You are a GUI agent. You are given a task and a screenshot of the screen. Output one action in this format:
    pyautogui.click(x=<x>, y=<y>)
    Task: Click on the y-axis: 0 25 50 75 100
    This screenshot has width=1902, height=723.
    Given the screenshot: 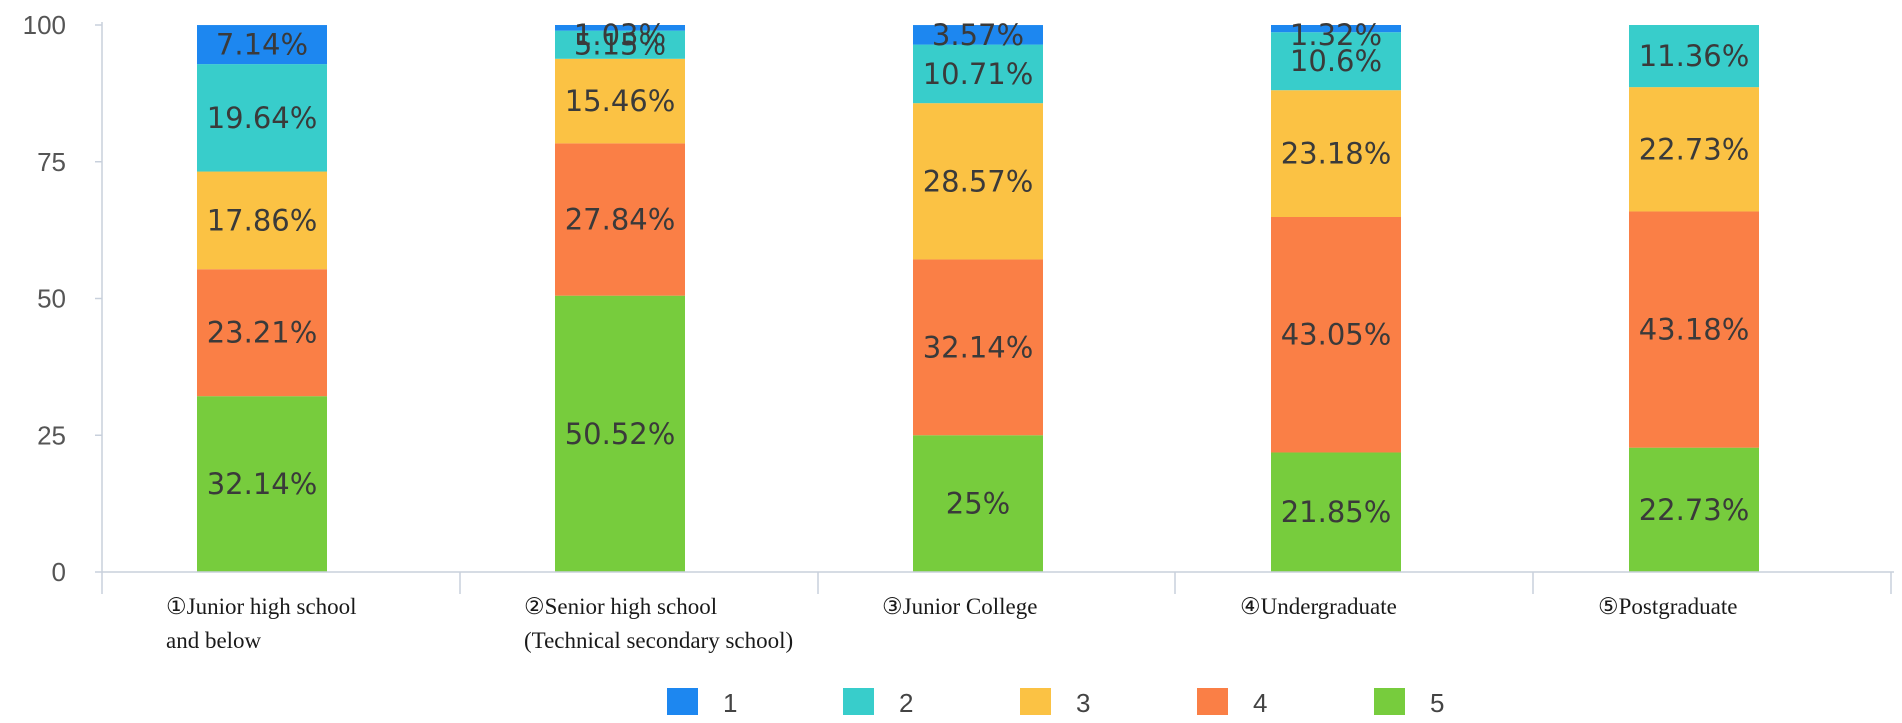 What is the action you would take?
    pyautogui.click(x=63, y=298)
    